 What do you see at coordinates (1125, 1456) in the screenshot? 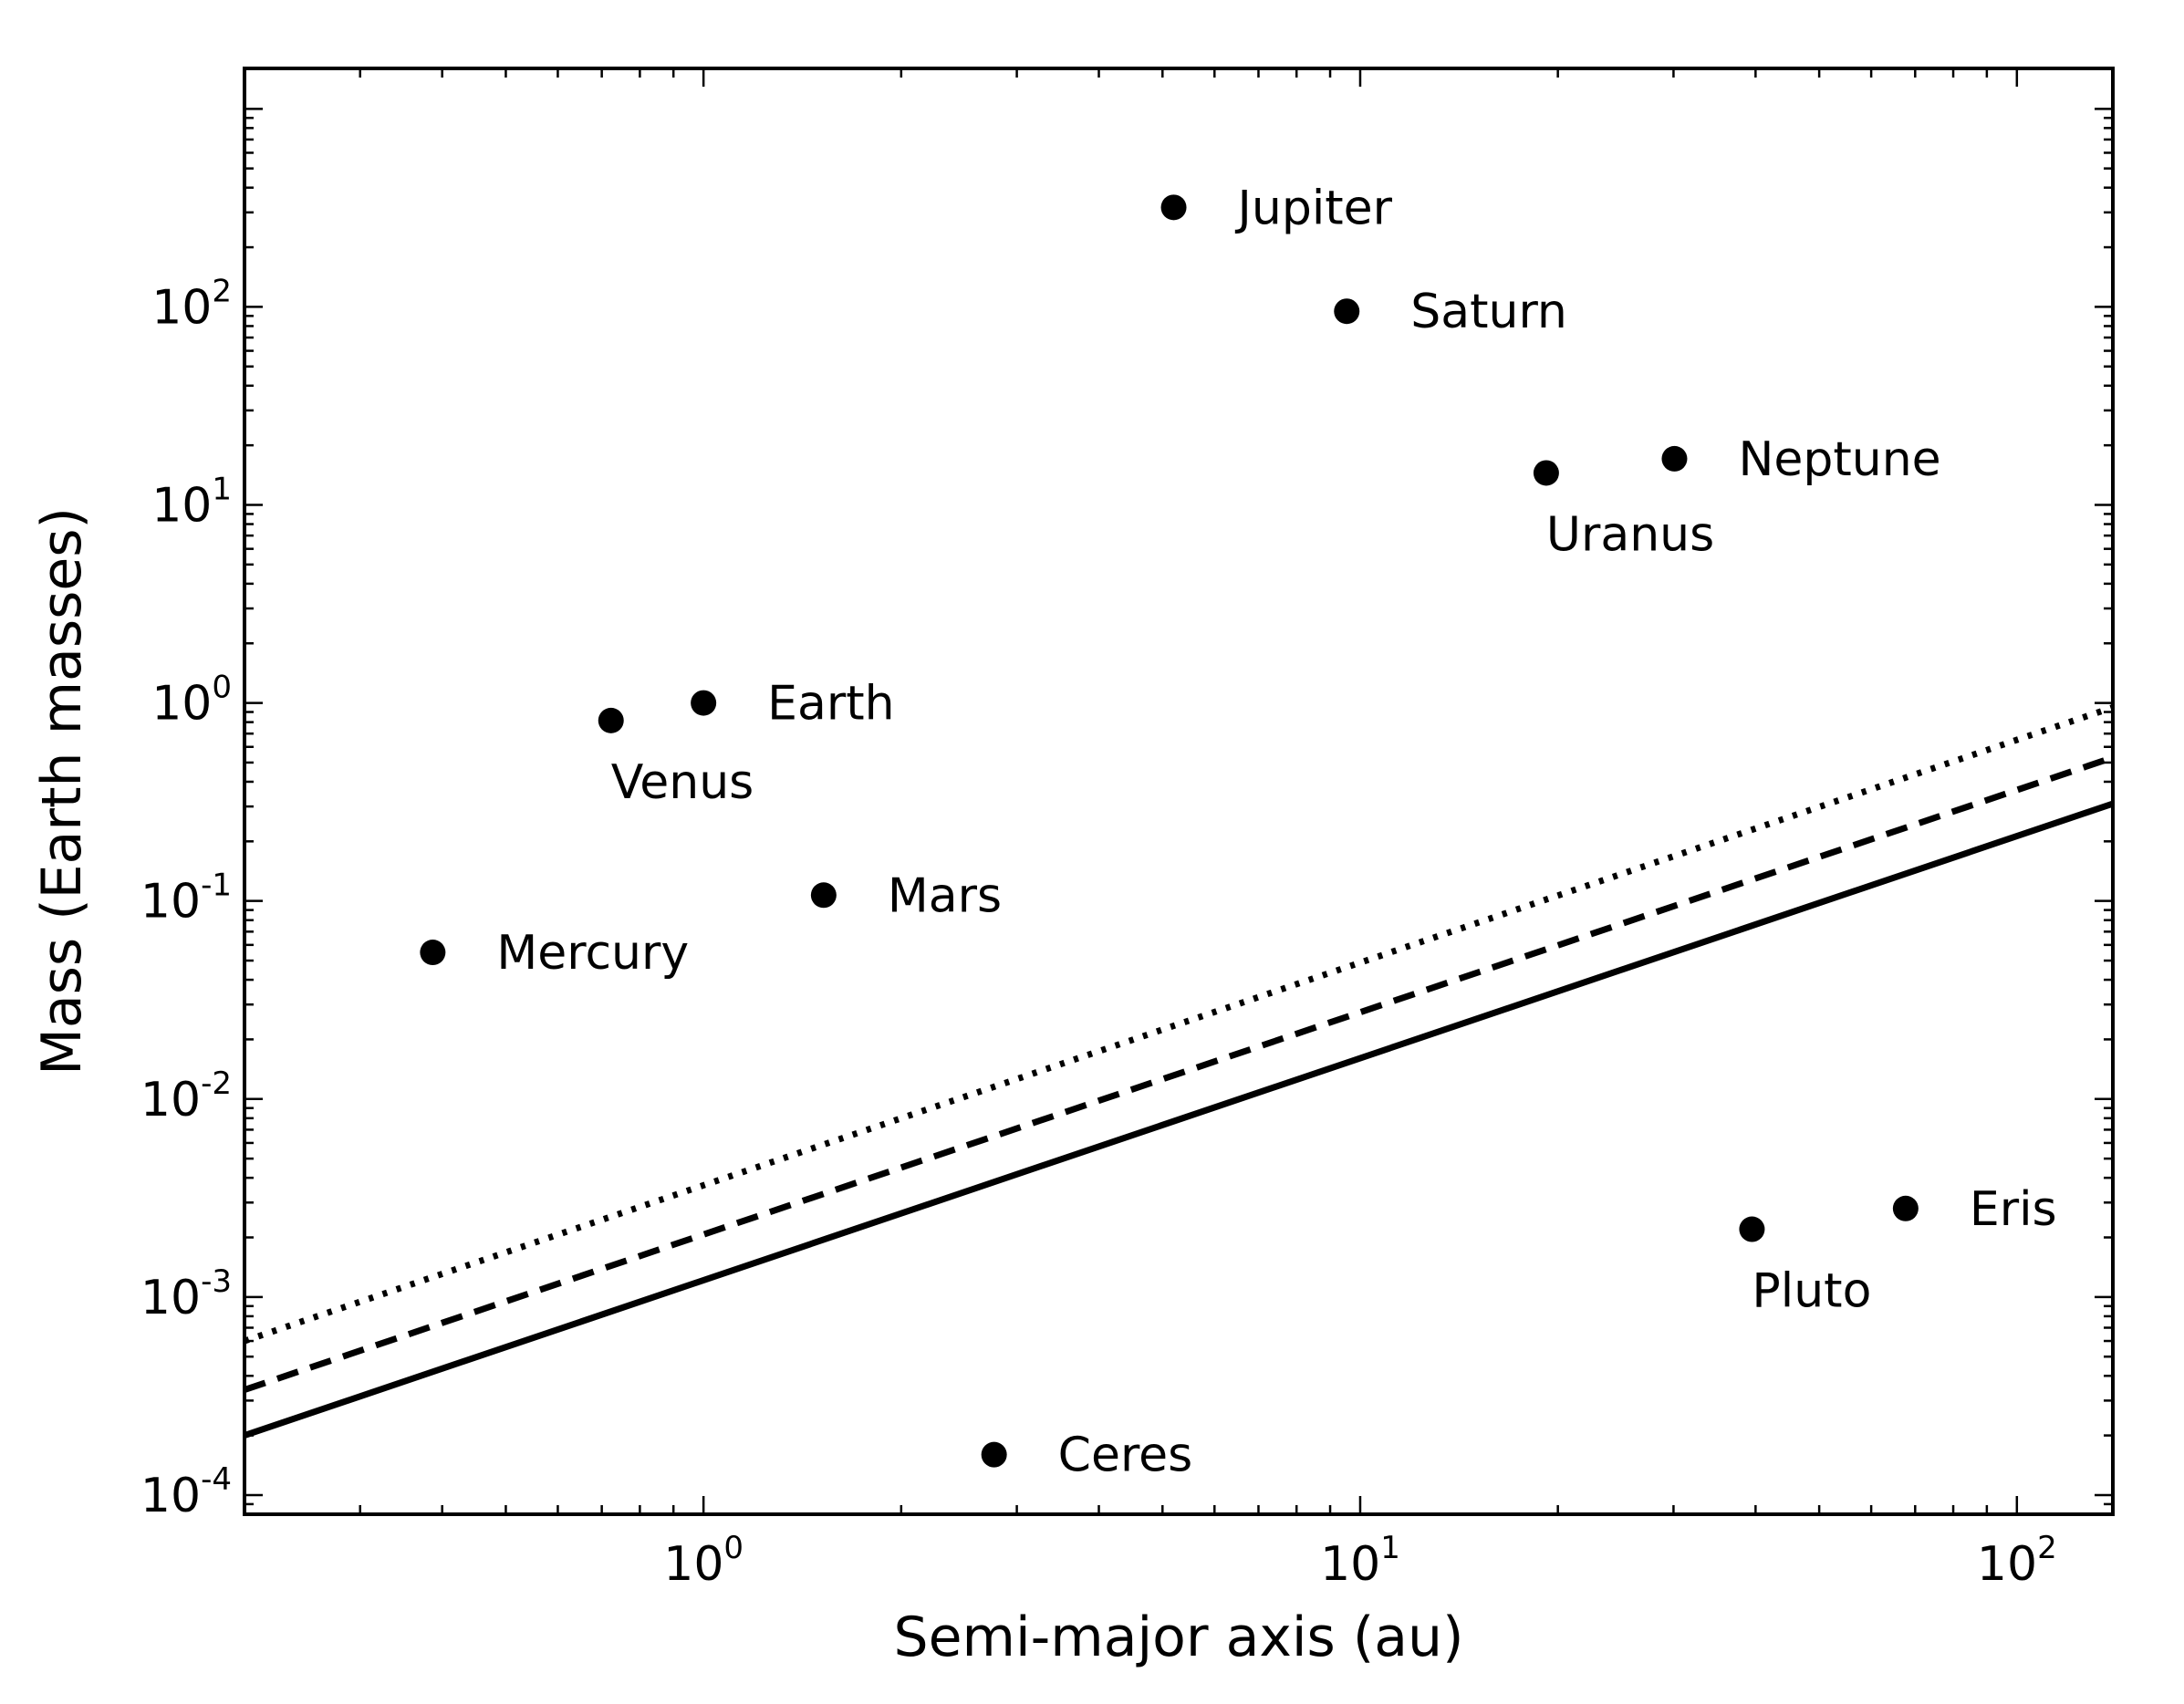
I see `point-label-ceres: Ceres` at bounding box center [1125, 1456].